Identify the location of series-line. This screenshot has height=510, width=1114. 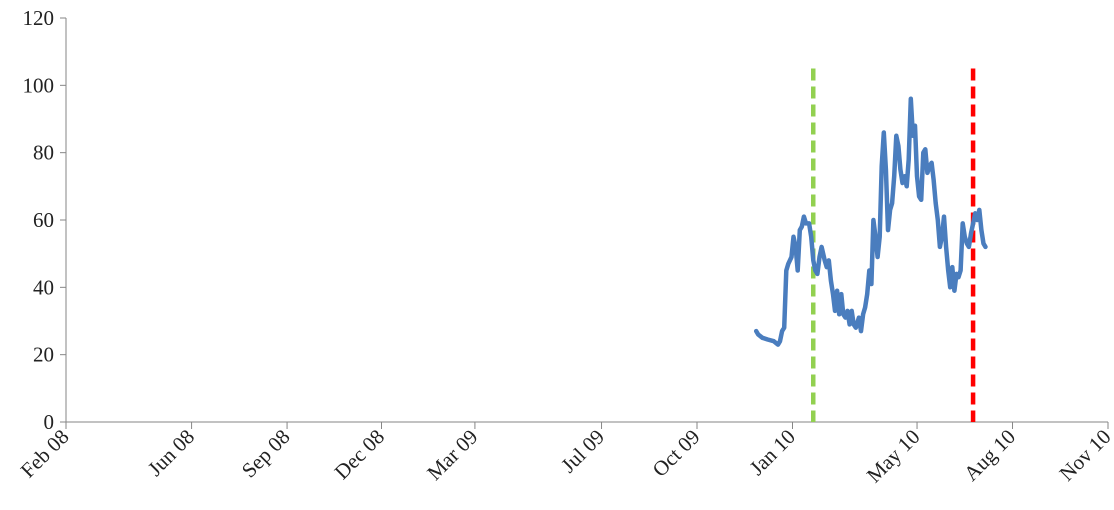
(870, 221).